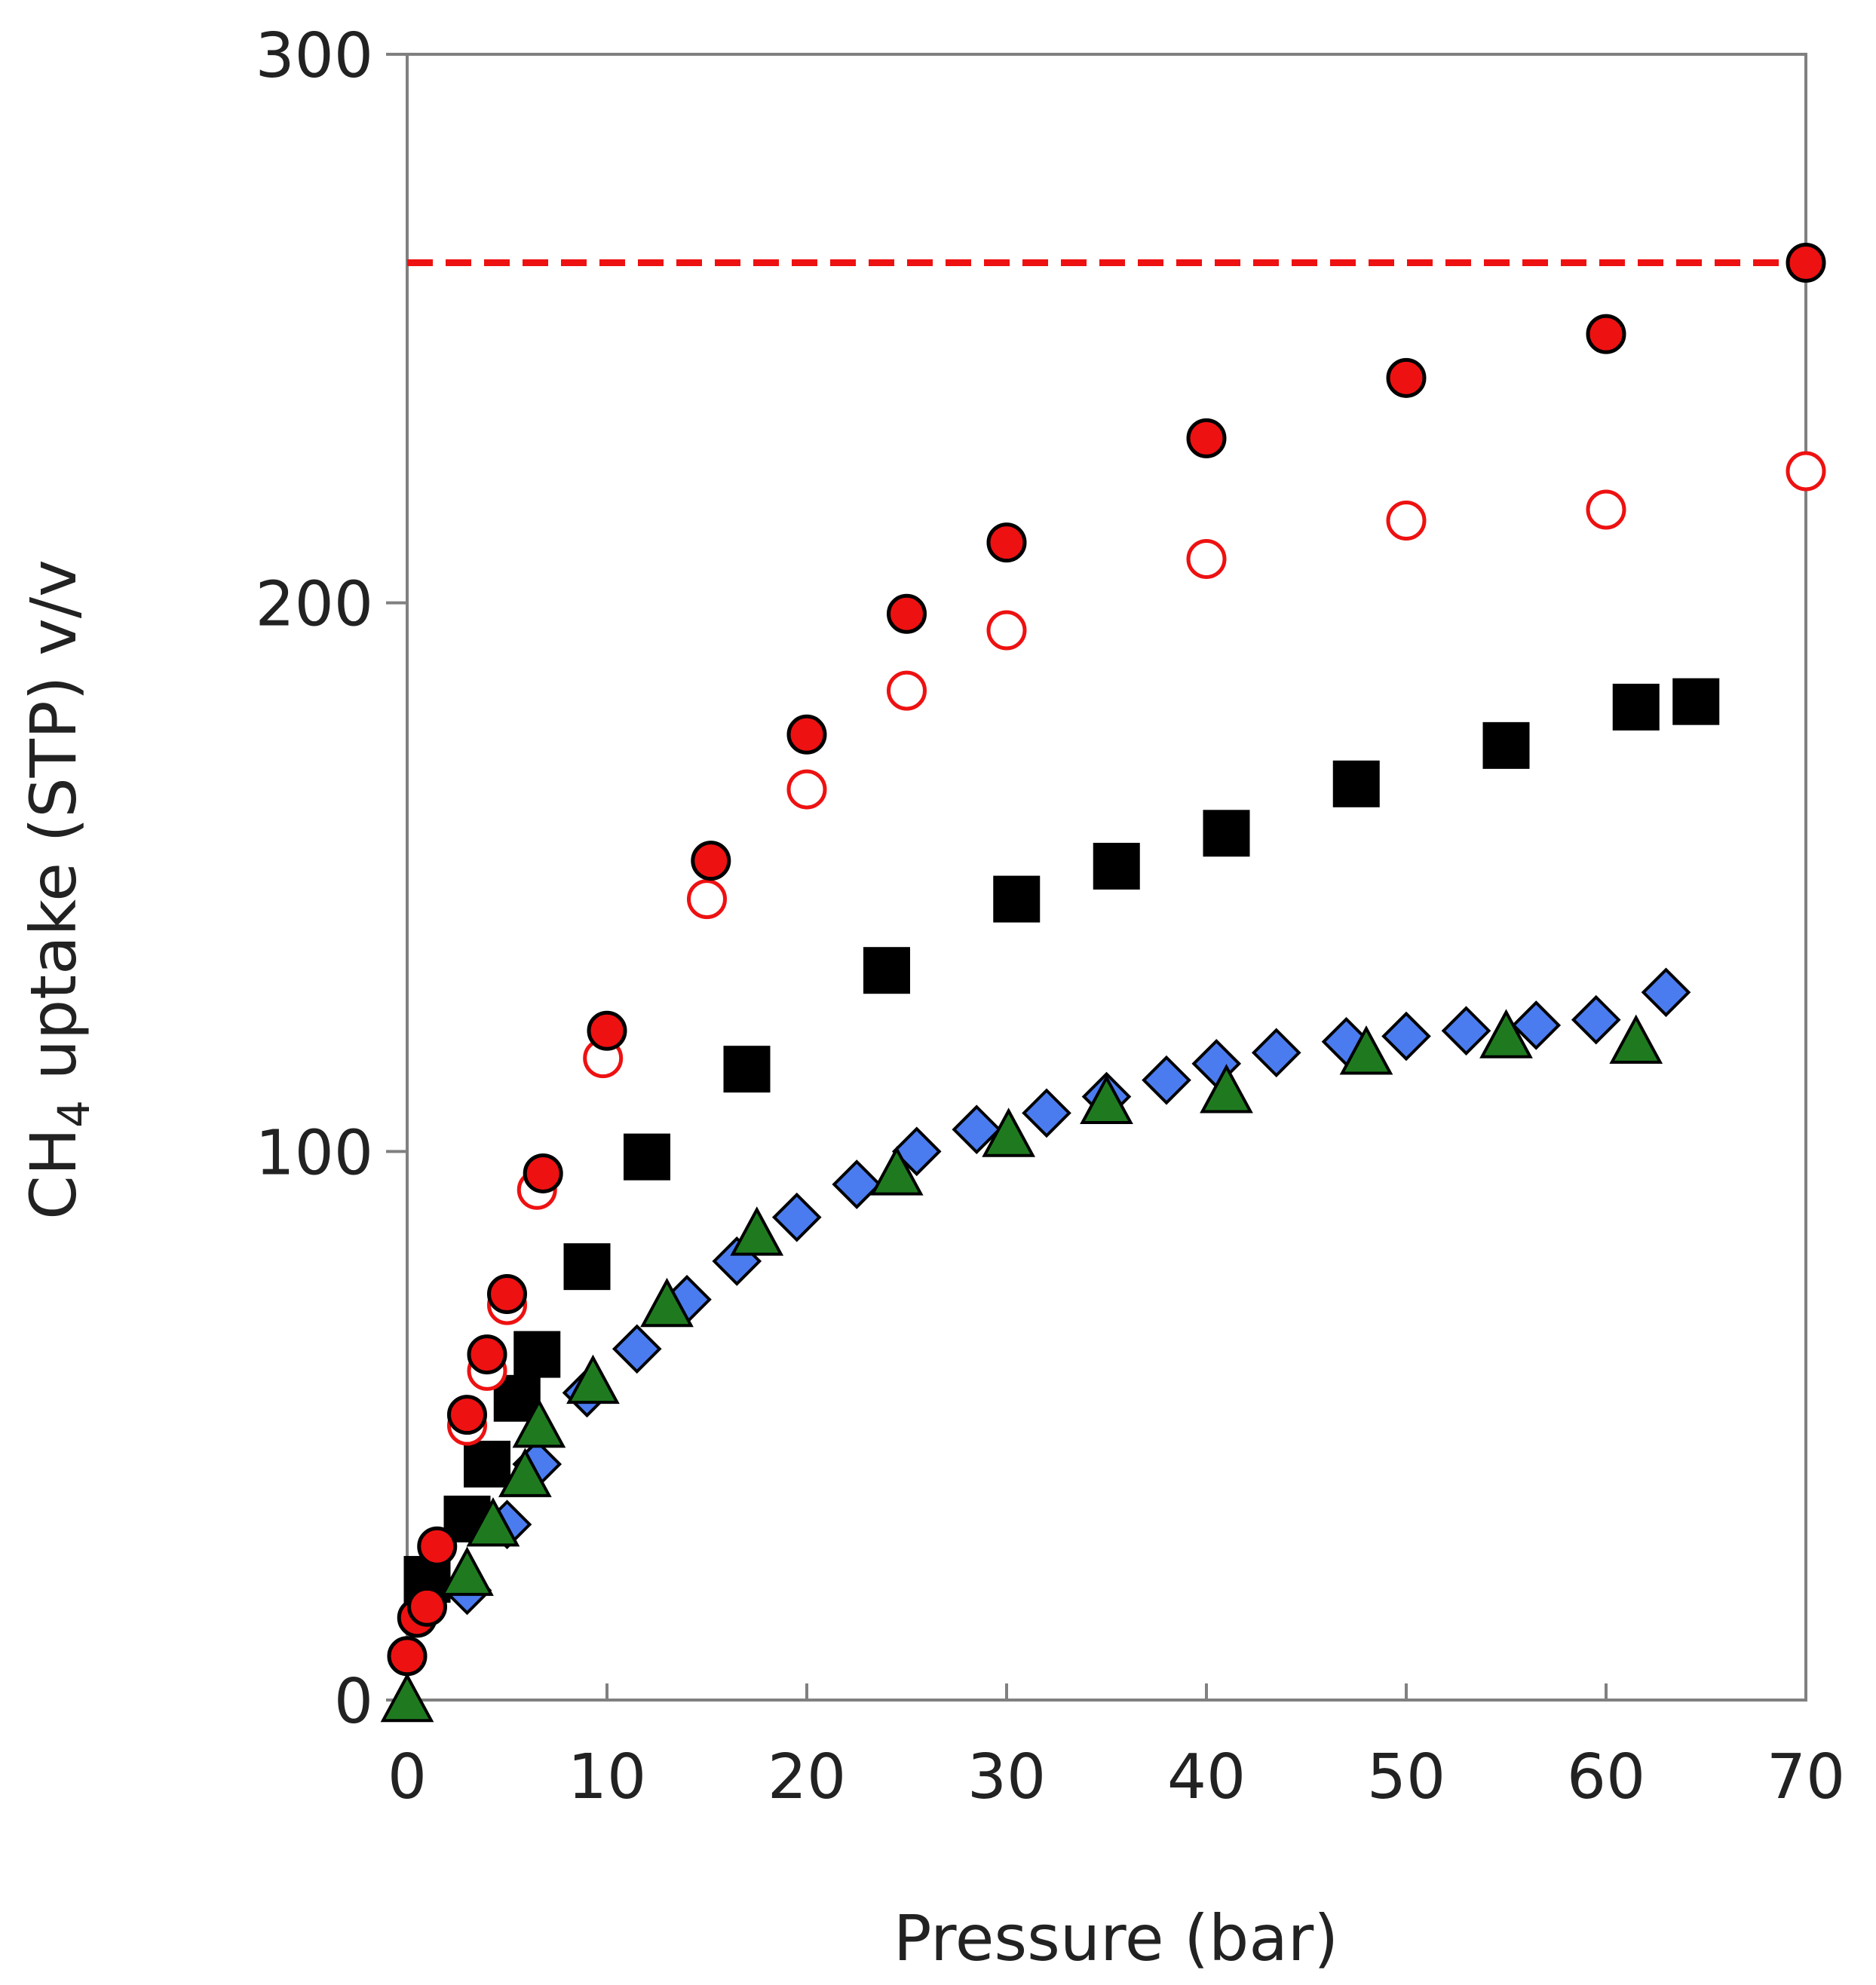 This screenshot has width=1876, height=1985. I want to click on x-tick-label: 40, so click(1206, 1777).